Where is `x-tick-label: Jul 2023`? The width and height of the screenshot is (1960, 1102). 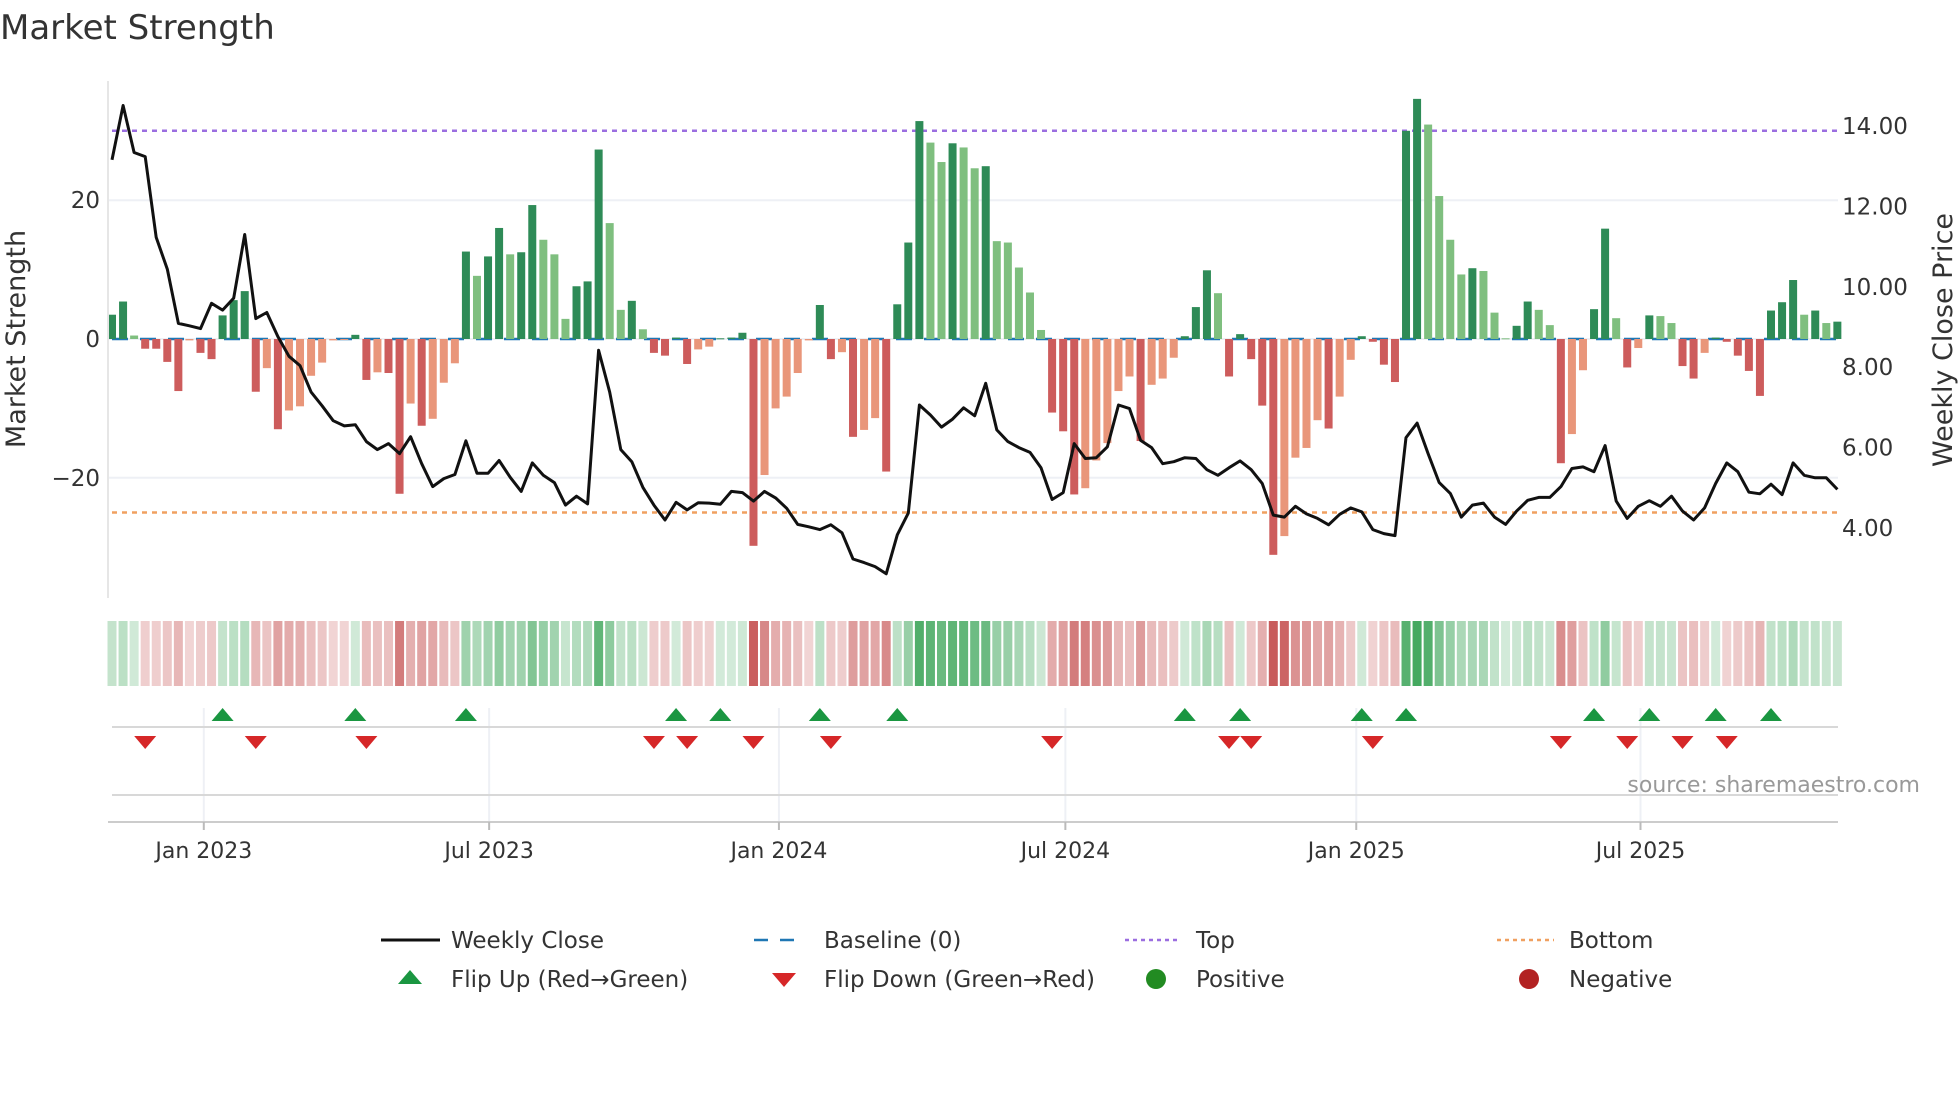 x-tick-label: Jul 2023 is located at coordinates (488, 851).